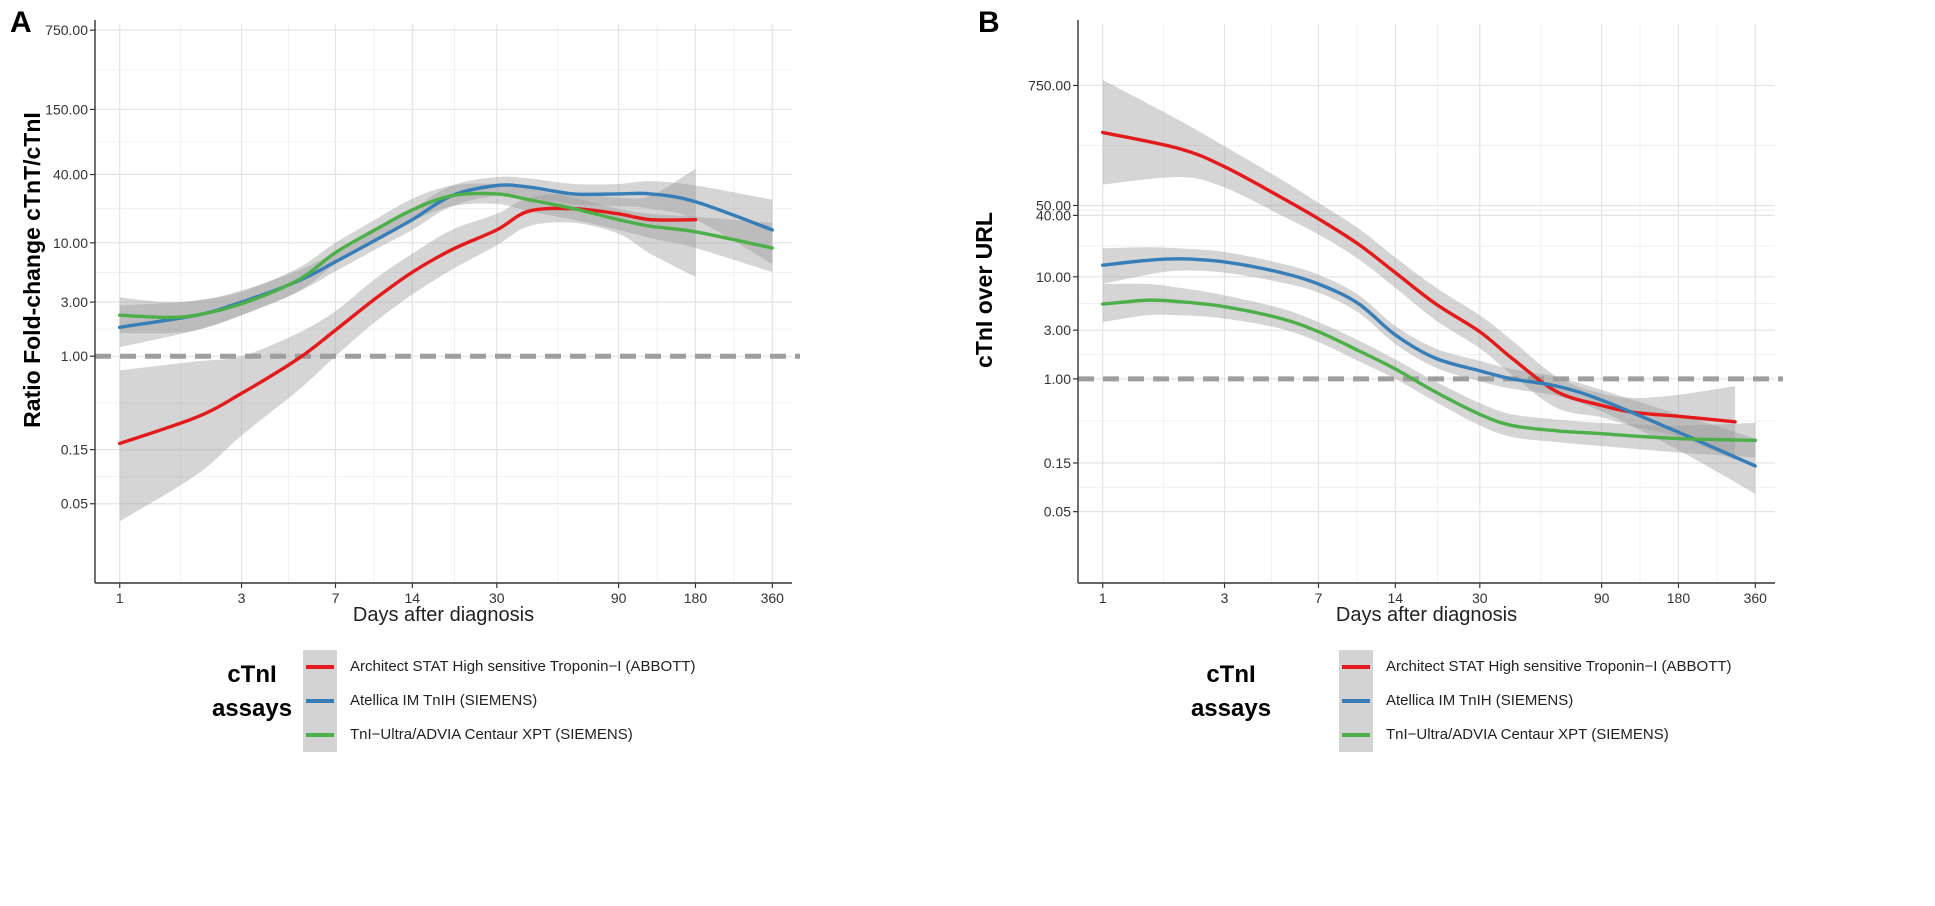  What do you see at coordinates (989, 22) in the screenshot?
I see `panel-letter-b: B` at bounding box center [989, 22].